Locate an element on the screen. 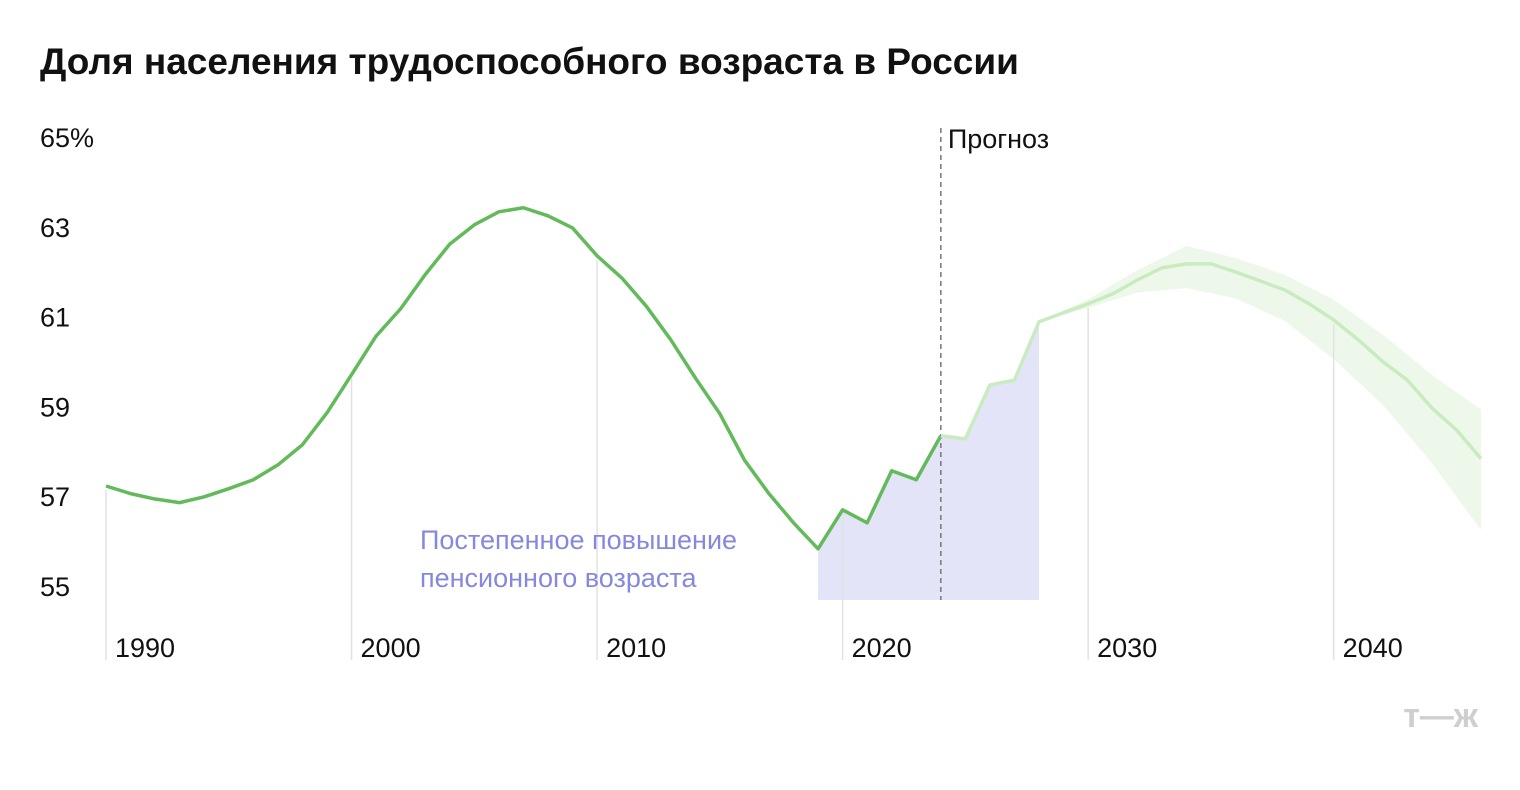 Image resolution: width=1520 pixels, height=790 pixels. highlight-label: пенсионного возраста is located at coordinates (558, 578).